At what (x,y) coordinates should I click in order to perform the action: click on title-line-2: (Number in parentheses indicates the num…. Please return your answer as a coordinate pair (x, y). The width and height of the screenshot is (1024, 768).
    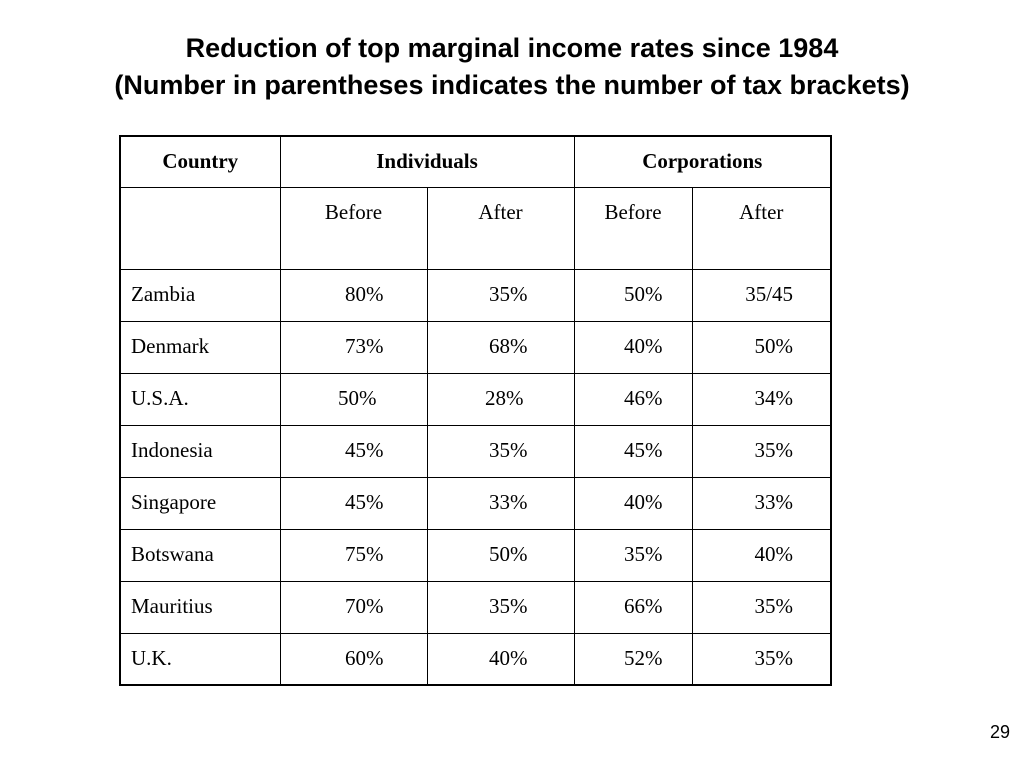
    Looking at the image, I should click on (512, 85).